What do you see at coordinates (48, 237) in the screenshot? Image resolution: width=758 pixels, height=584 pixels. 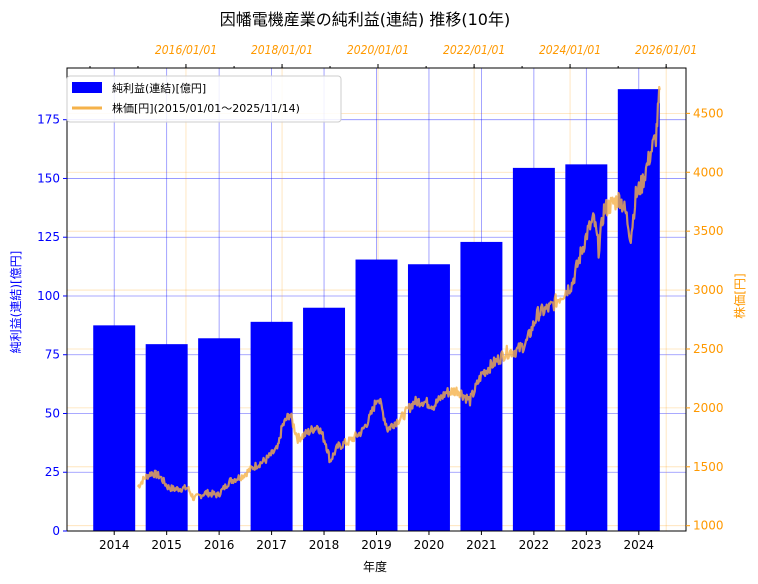 I see `y-left-tick-label: 125` at bounding box center [48, 237].